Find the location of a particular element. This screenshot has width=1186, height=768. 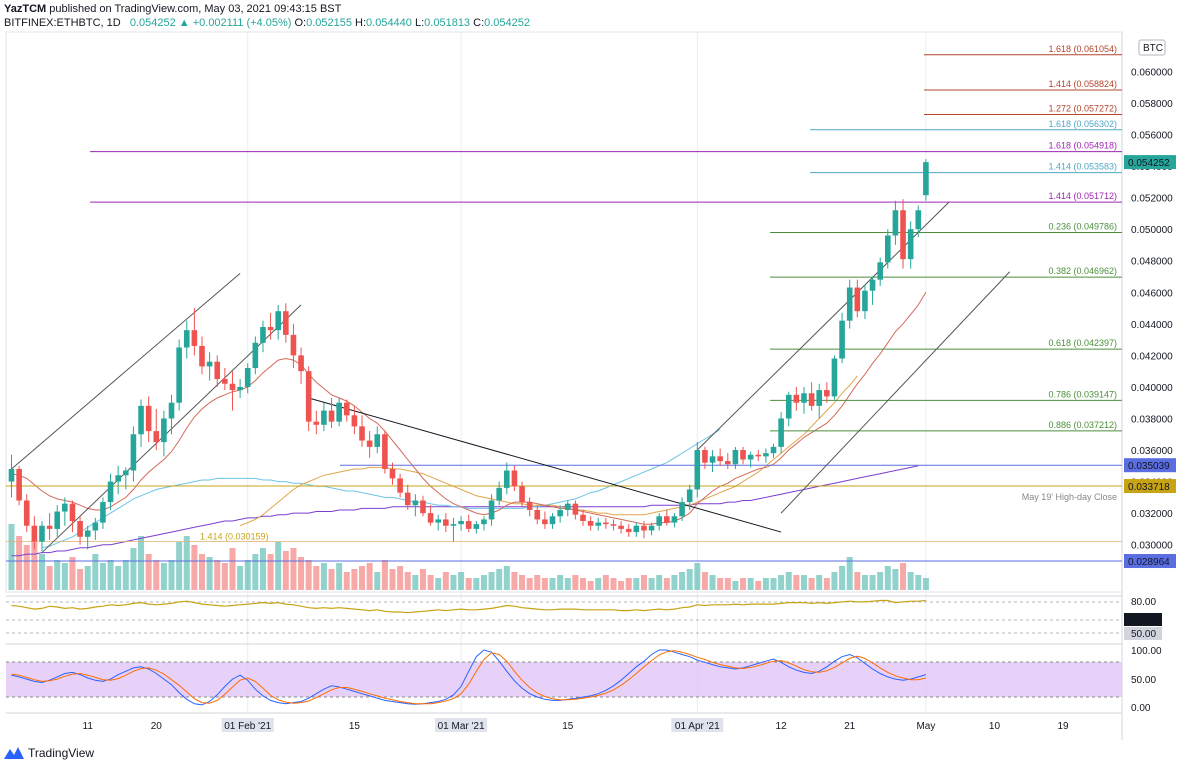

price-tick-label: 0.032000 is located at coordinates (1152, 514).